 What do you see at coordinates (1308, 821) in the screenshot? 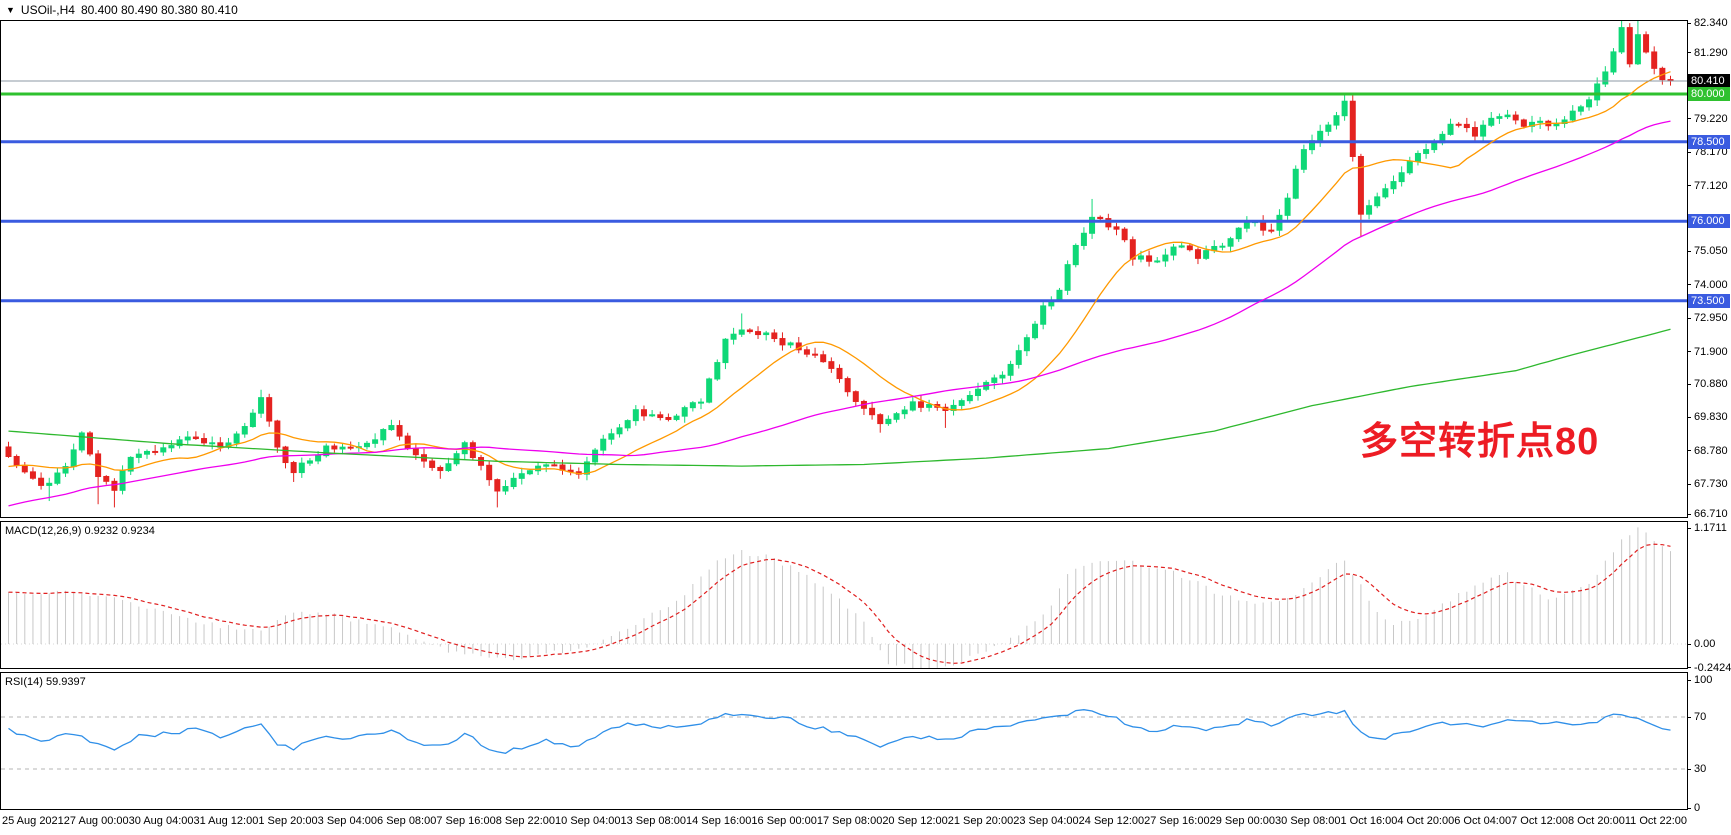
I see `time-axis-label: 30 Sep 08:00` at bounding box center [1308, 821].